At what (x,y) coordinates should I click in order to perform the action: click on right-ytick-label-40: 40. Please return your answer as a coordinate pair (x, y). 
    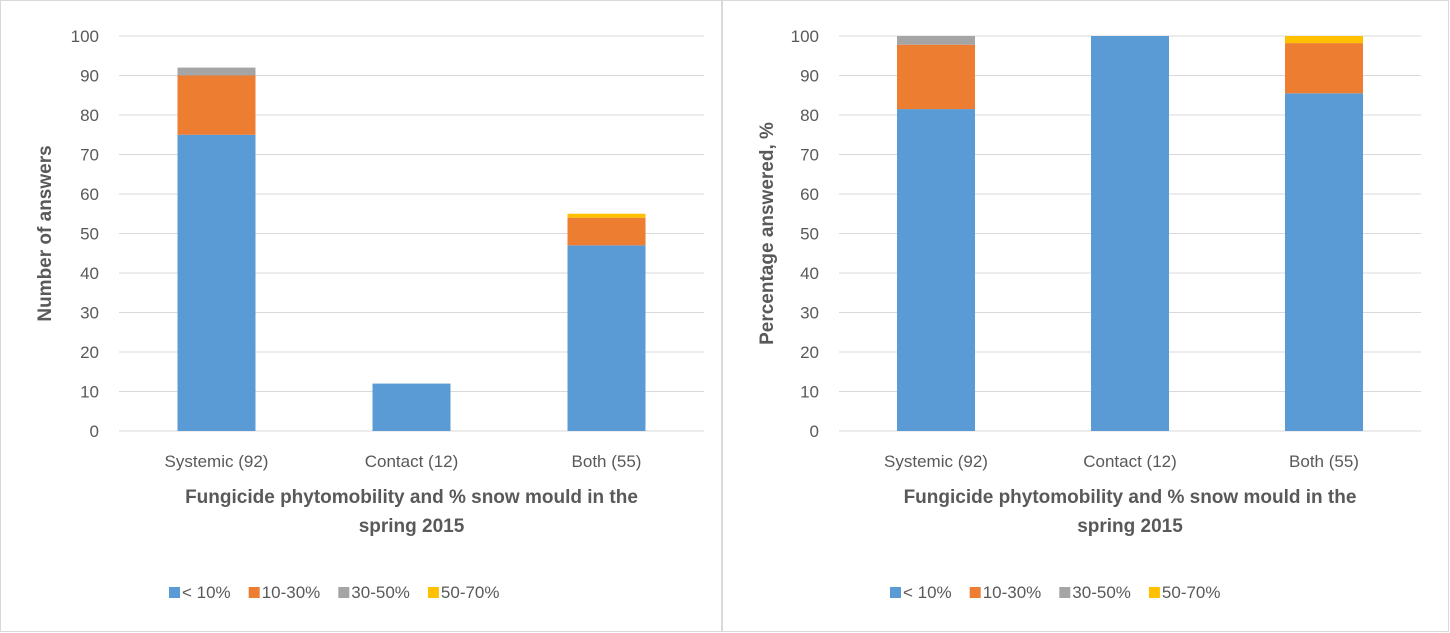
    Looking at the image, I should click on (809, 273).